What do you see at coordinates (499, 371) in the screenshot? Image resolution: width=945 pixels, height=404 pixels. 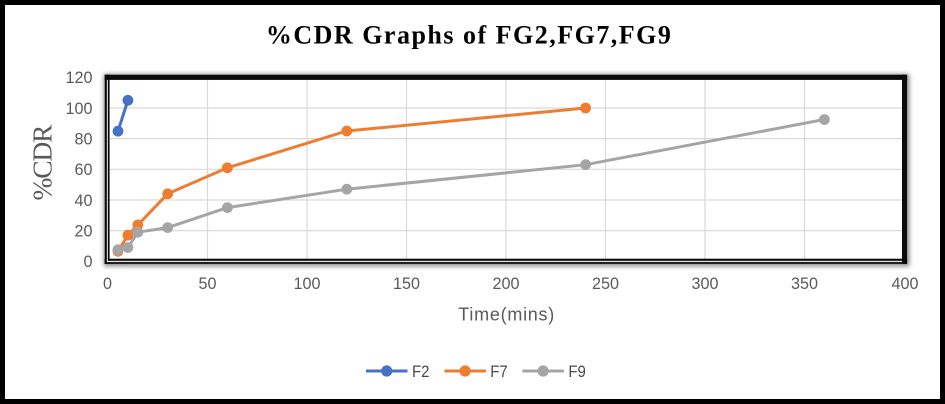 I see `svg-text: F7` at bounding box center [499, 371].